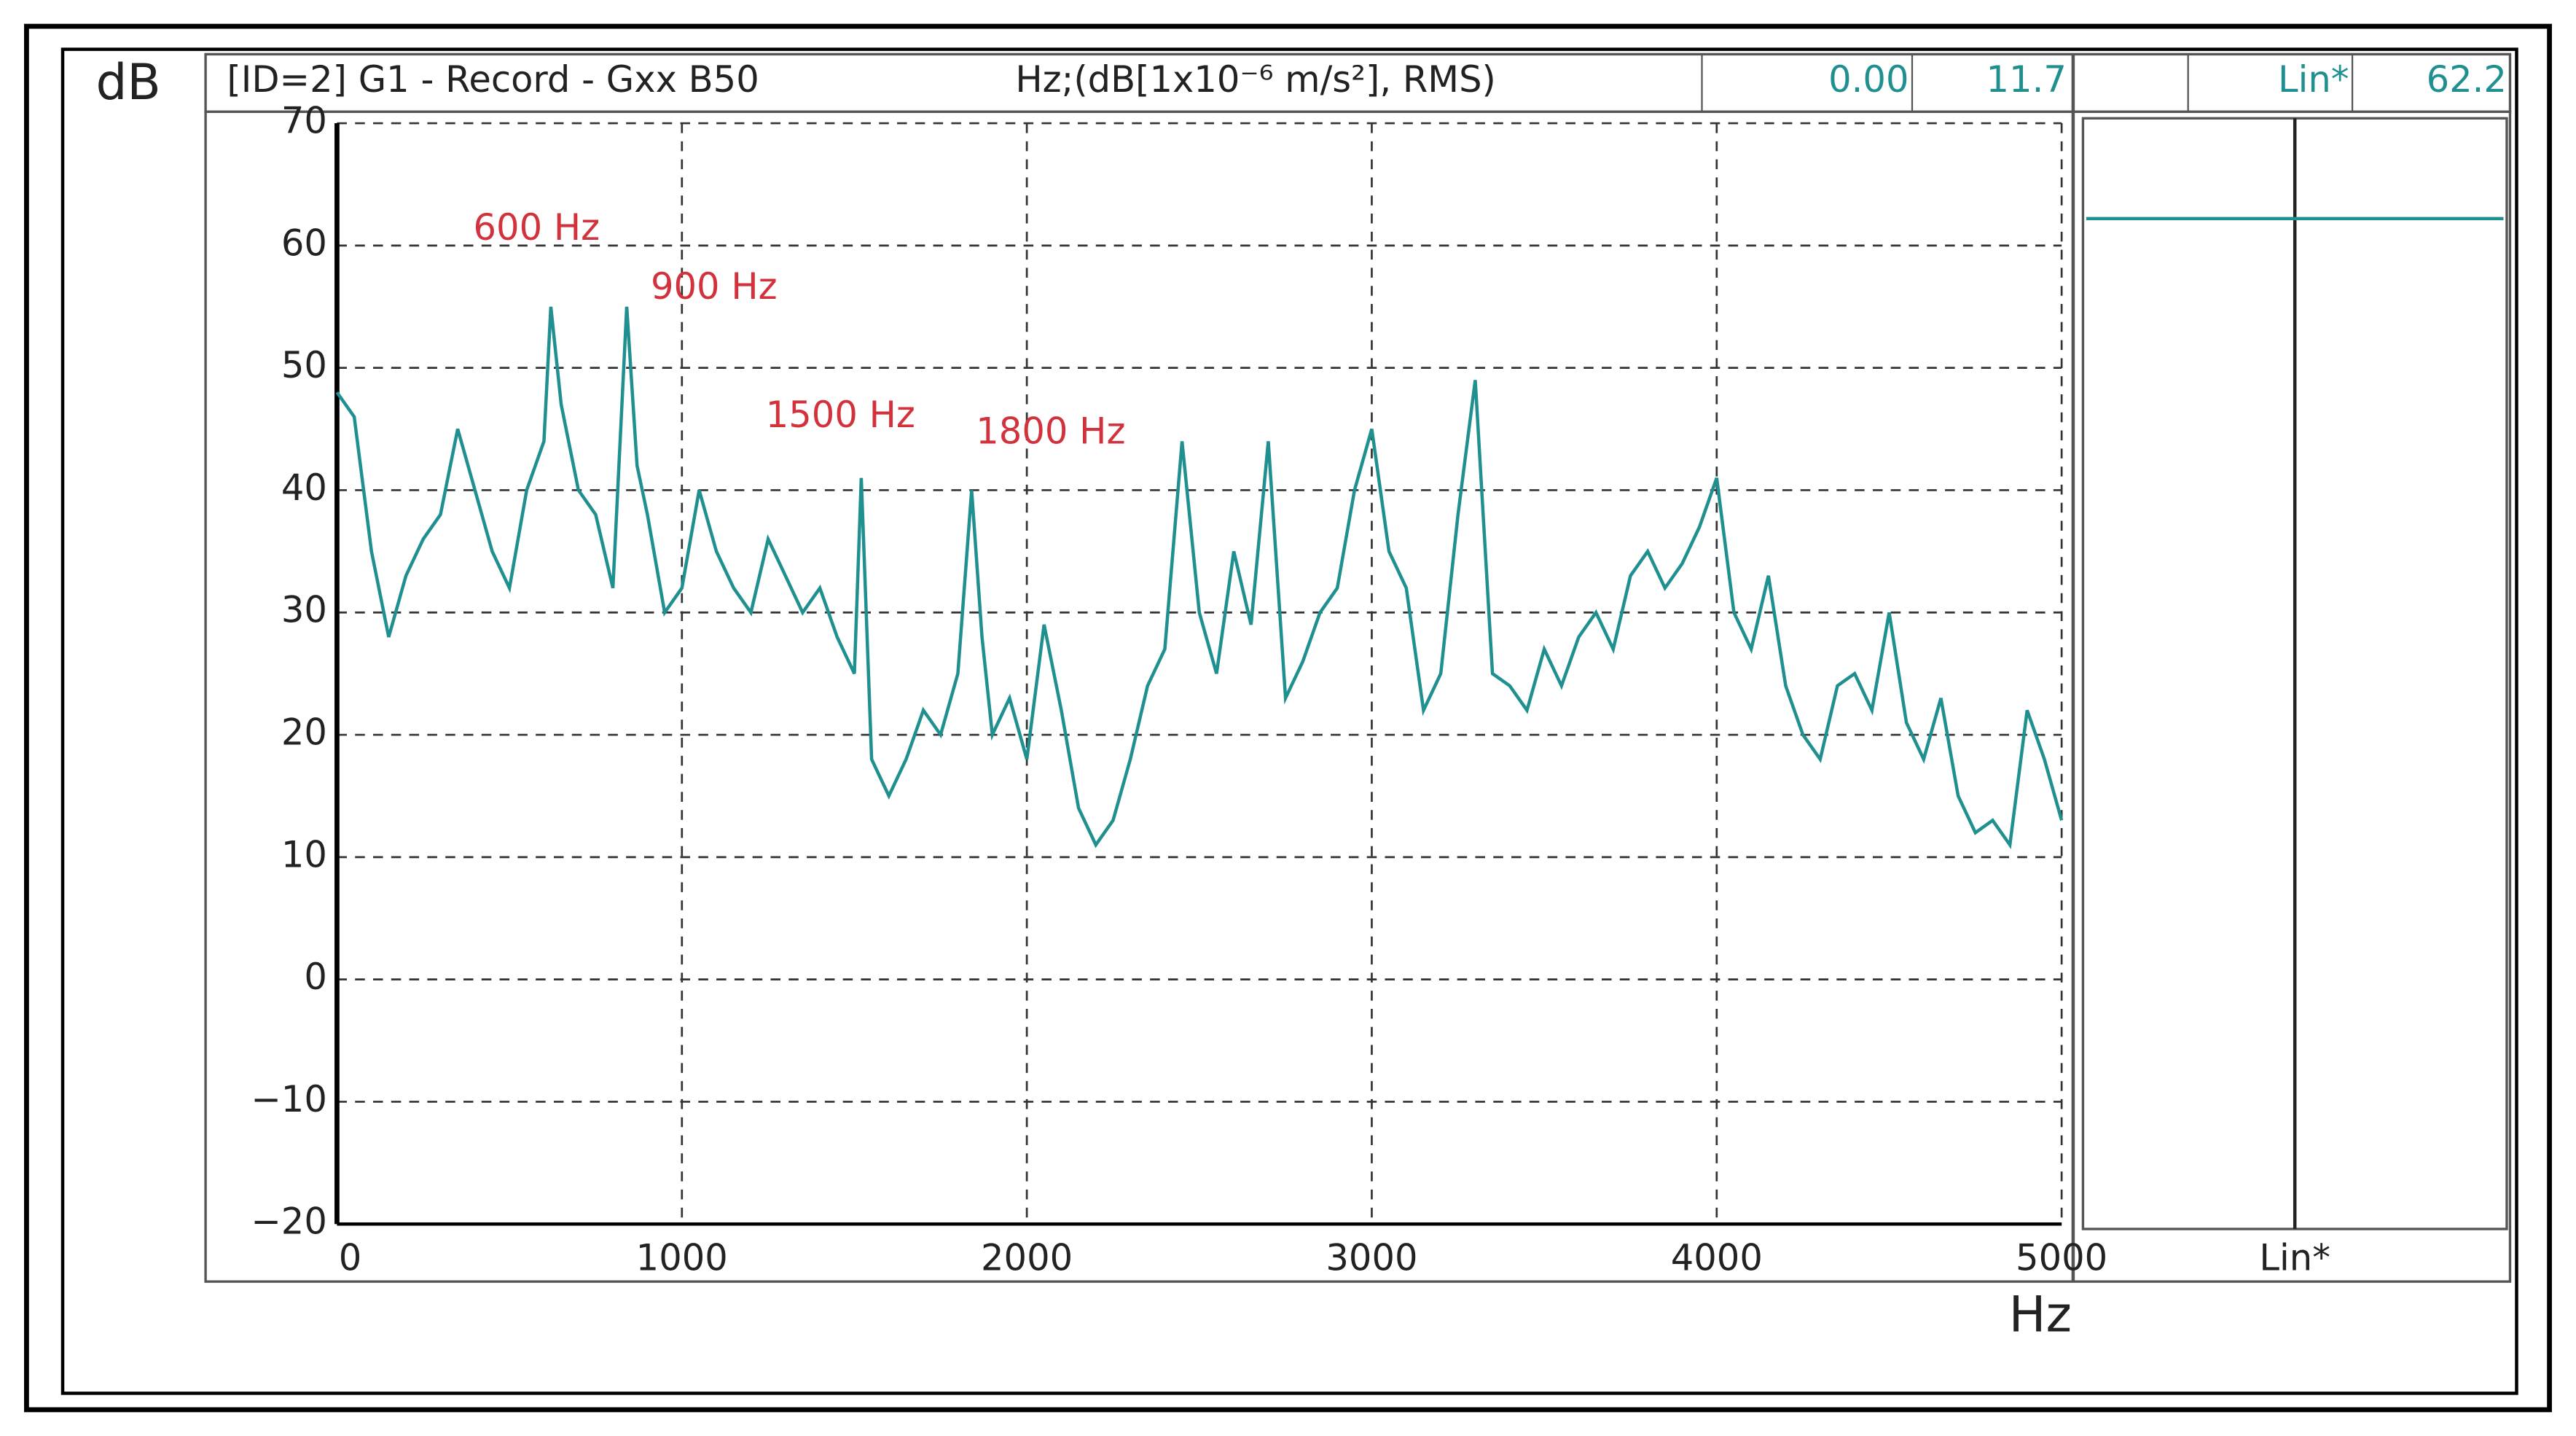 This screenshot has width=2576, height=1436. What do you see at coordinates (2026, 79) in the screenshot?
I see `readout: 11.7` at bounding box center [2026, 79].